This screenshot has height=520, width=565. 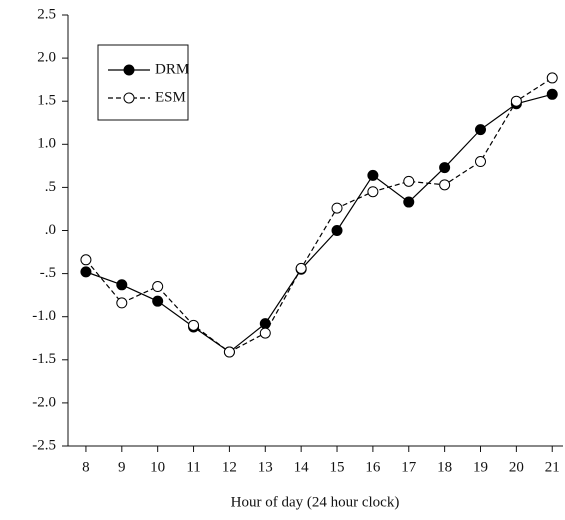 What do you see at coordinates (516, 467) in the screenshot?
I see `x-tick-label: 20` at bounding box center [516, 467].